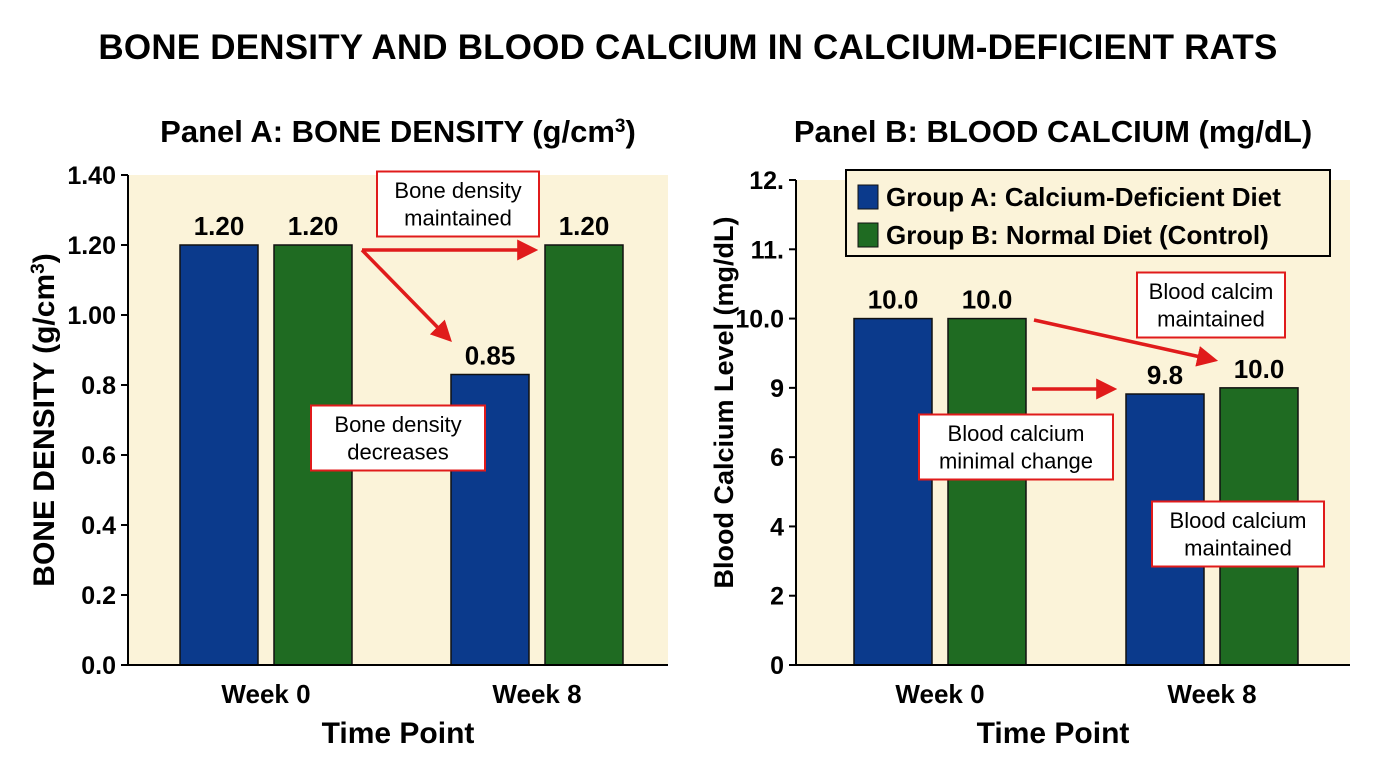  I want to click on y-tick-label: 1.20, so click(91, 246).